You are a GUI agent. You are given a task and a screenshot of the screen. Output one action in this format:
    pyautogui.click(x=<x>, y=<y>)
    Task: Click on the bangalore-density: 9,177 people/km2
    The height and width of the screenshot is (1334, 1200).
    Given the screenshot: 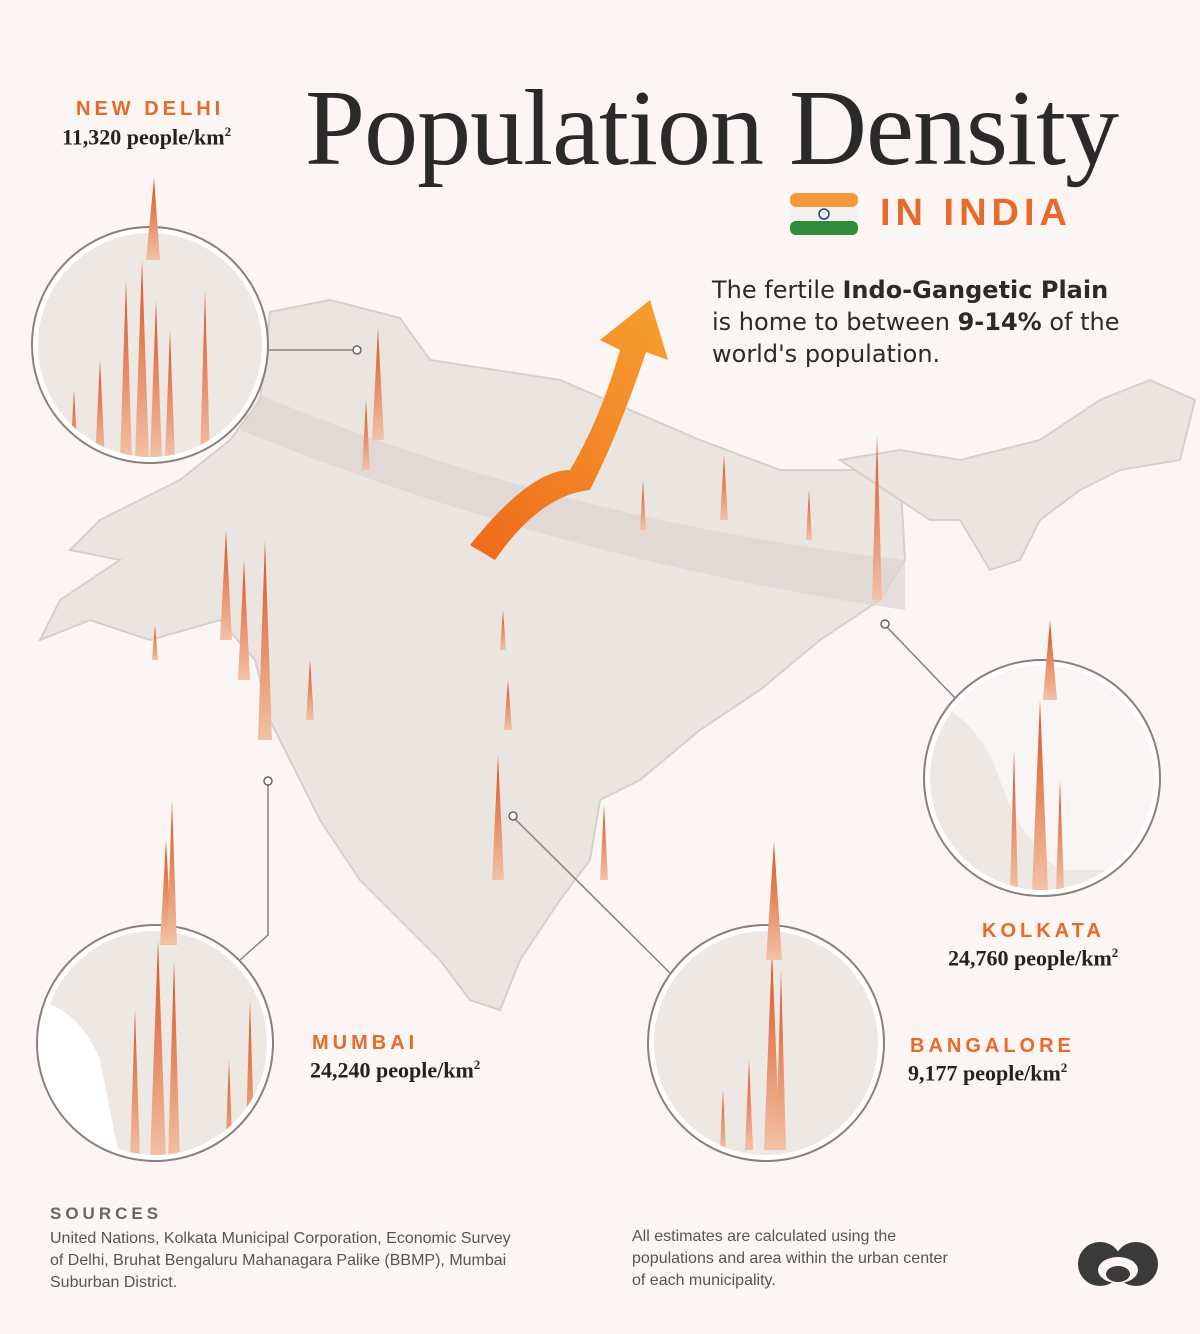 What is the action you would take?
    pyautogui.click(x=988, y=1073)
    